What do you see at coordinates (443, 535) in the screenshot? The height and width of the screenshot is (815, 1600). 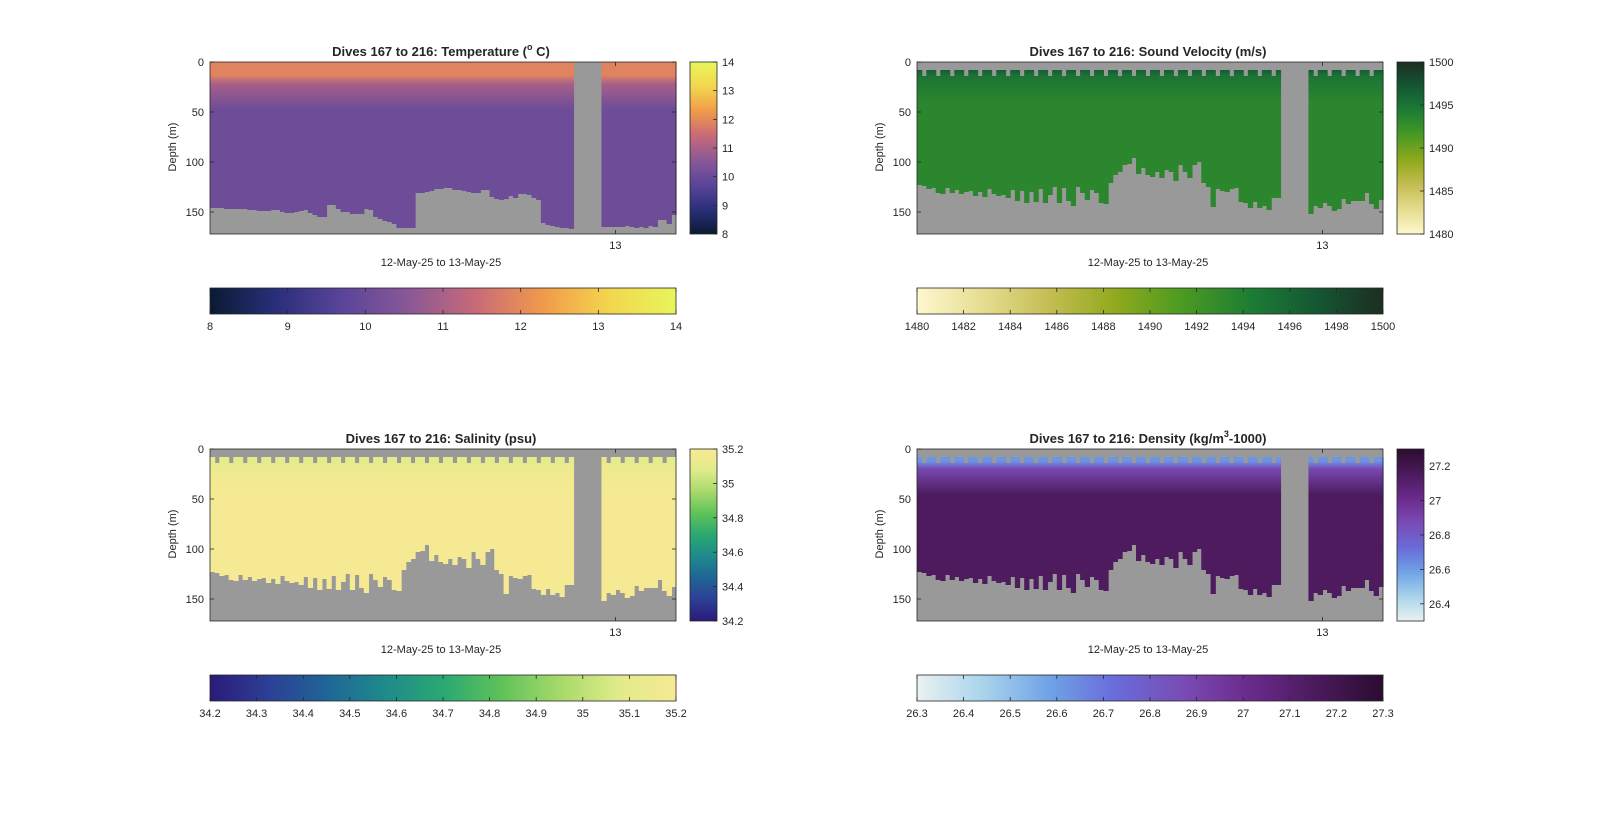 I see `salinity-axes-frame` at bounding box center [443, 535].